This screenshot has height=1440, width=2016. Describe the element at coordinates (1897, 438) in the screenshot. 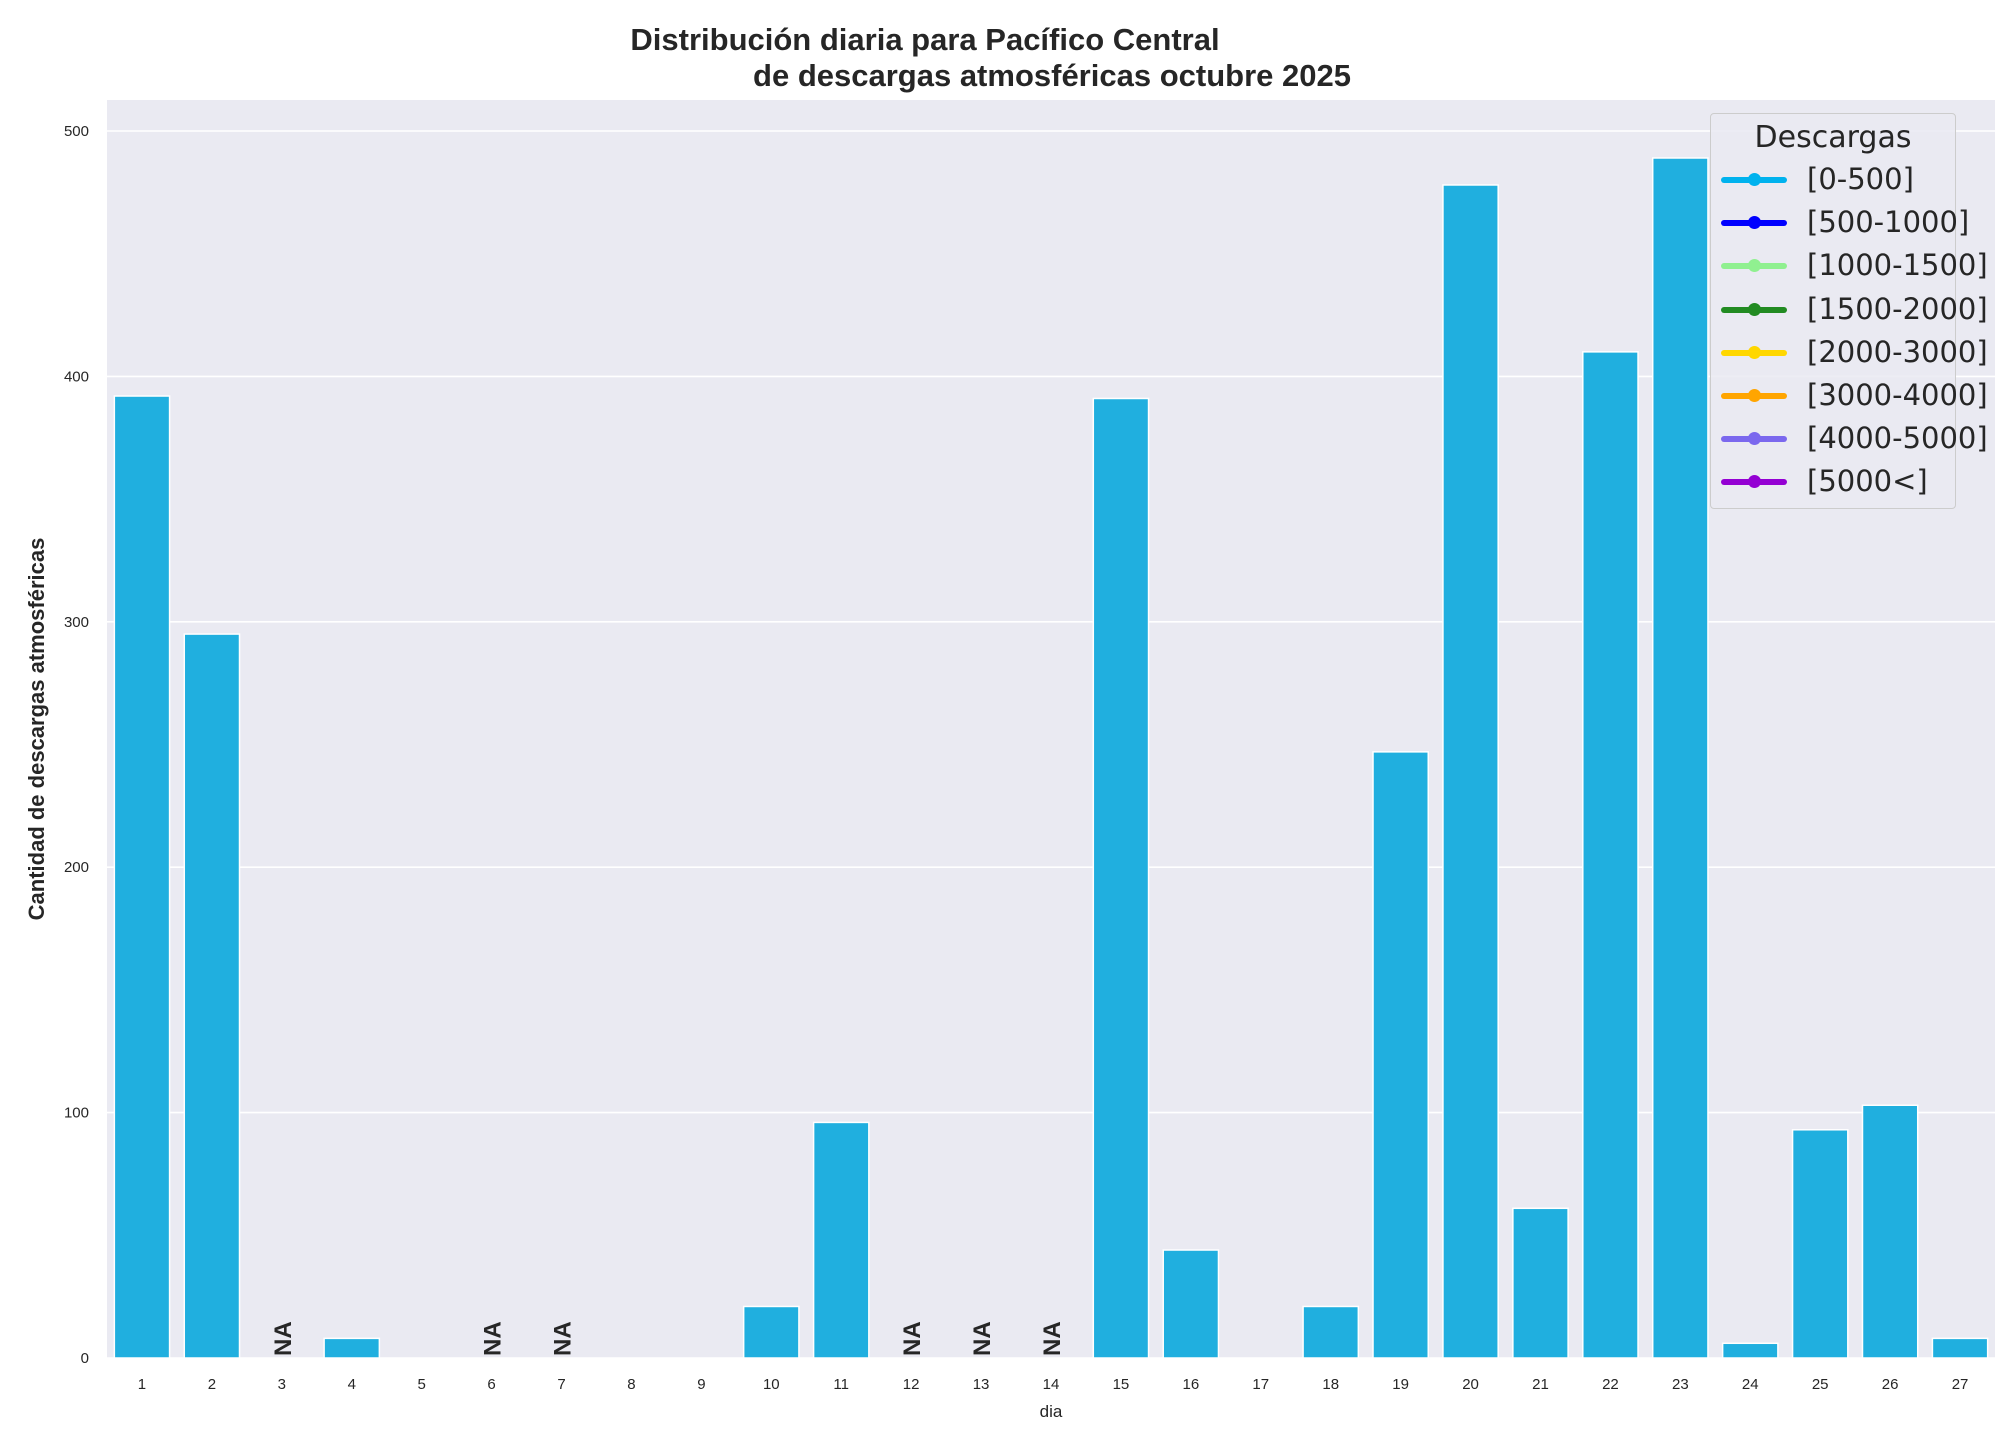

I see `legend-label: [4000-5000]` at that location.